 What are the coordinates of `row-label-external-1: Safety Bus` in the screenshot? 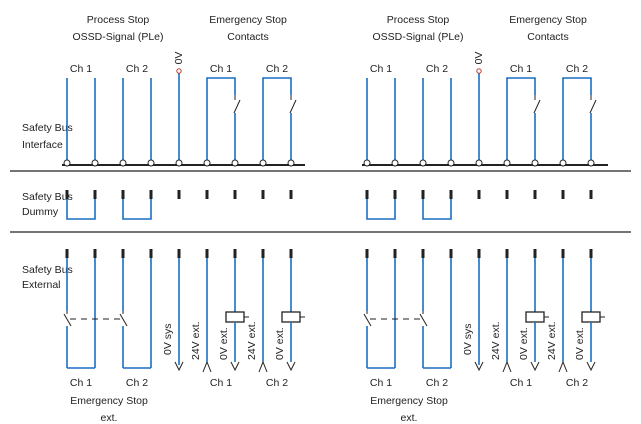 It's located at (47, 270).